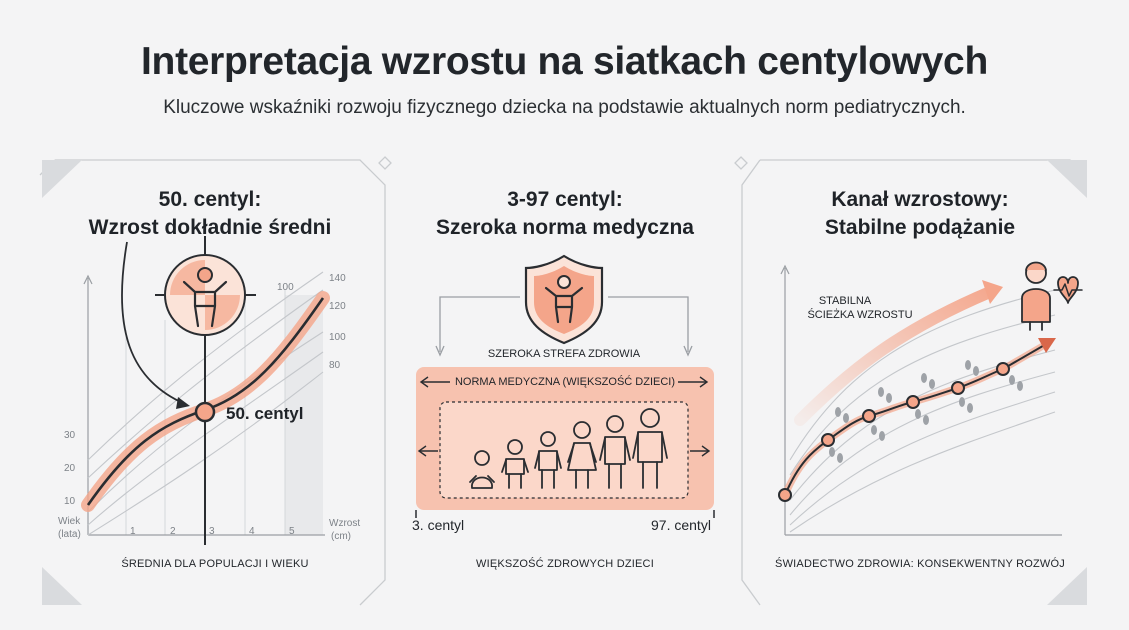  I want to click on y-tick-100: 100, so click(337, 337).